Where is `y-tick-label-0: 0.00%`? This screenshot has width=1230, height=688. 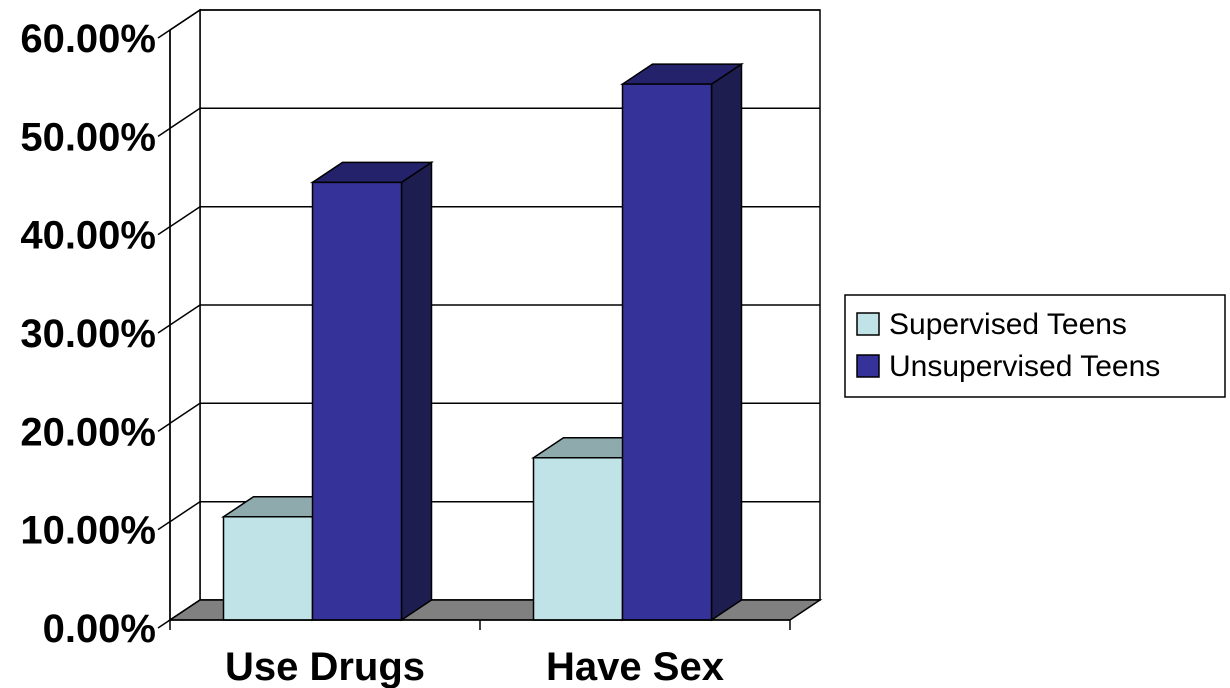 y-tick-label-0: 0.00% is located at coordinates (99, 629).